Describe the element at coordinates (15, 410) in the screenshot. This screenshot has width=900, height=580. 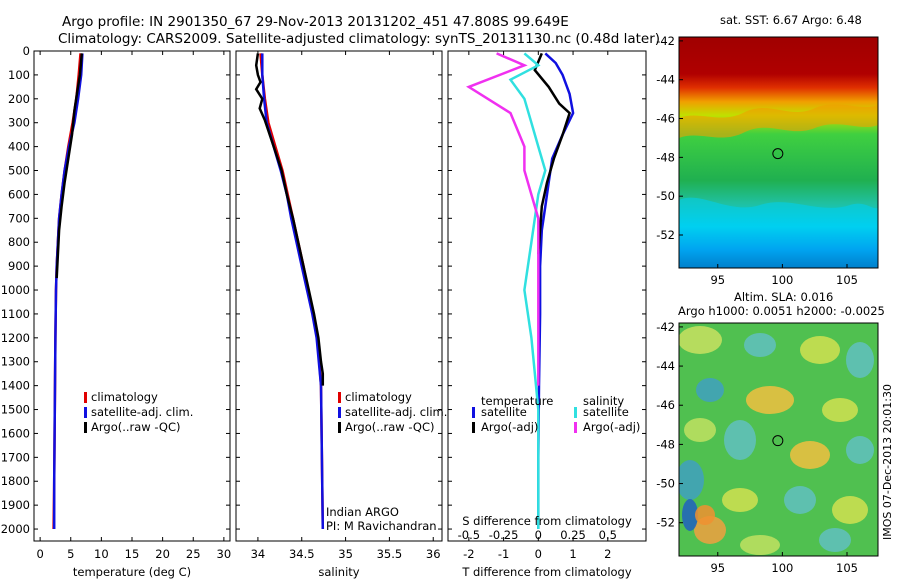
I see `depth-tick-label: 1500` at that location.